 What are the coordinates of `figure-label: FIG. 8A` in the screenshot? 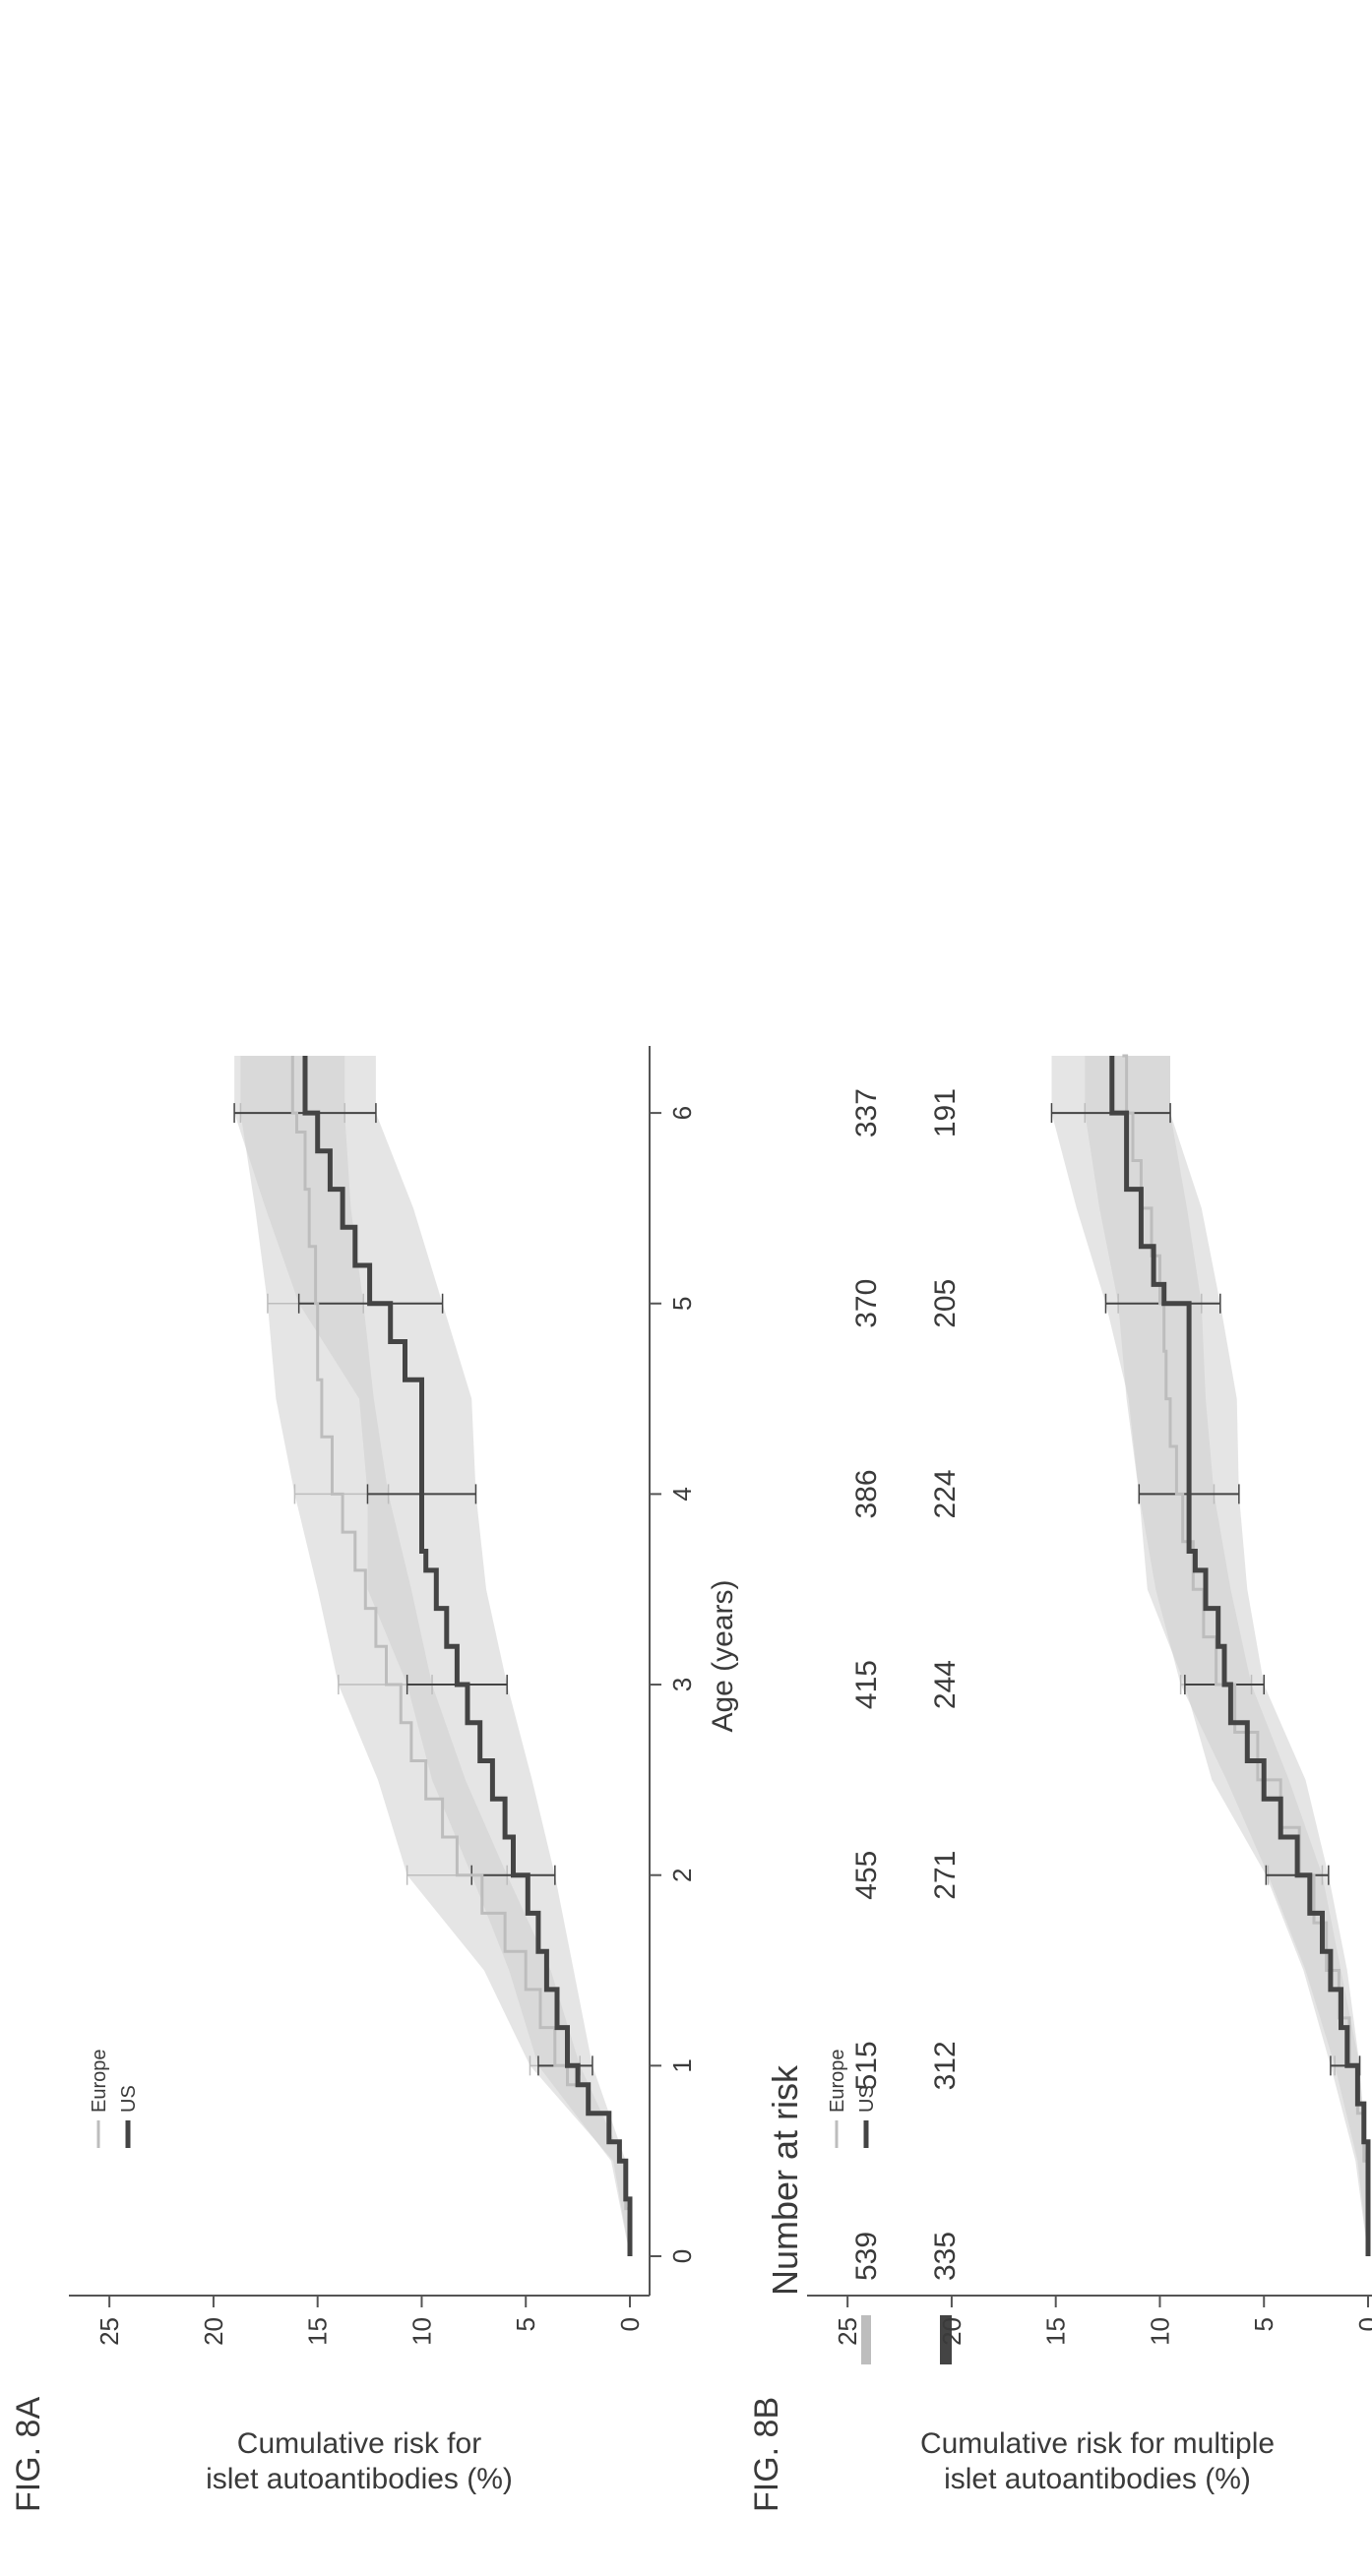 It's located at (29, 2454).